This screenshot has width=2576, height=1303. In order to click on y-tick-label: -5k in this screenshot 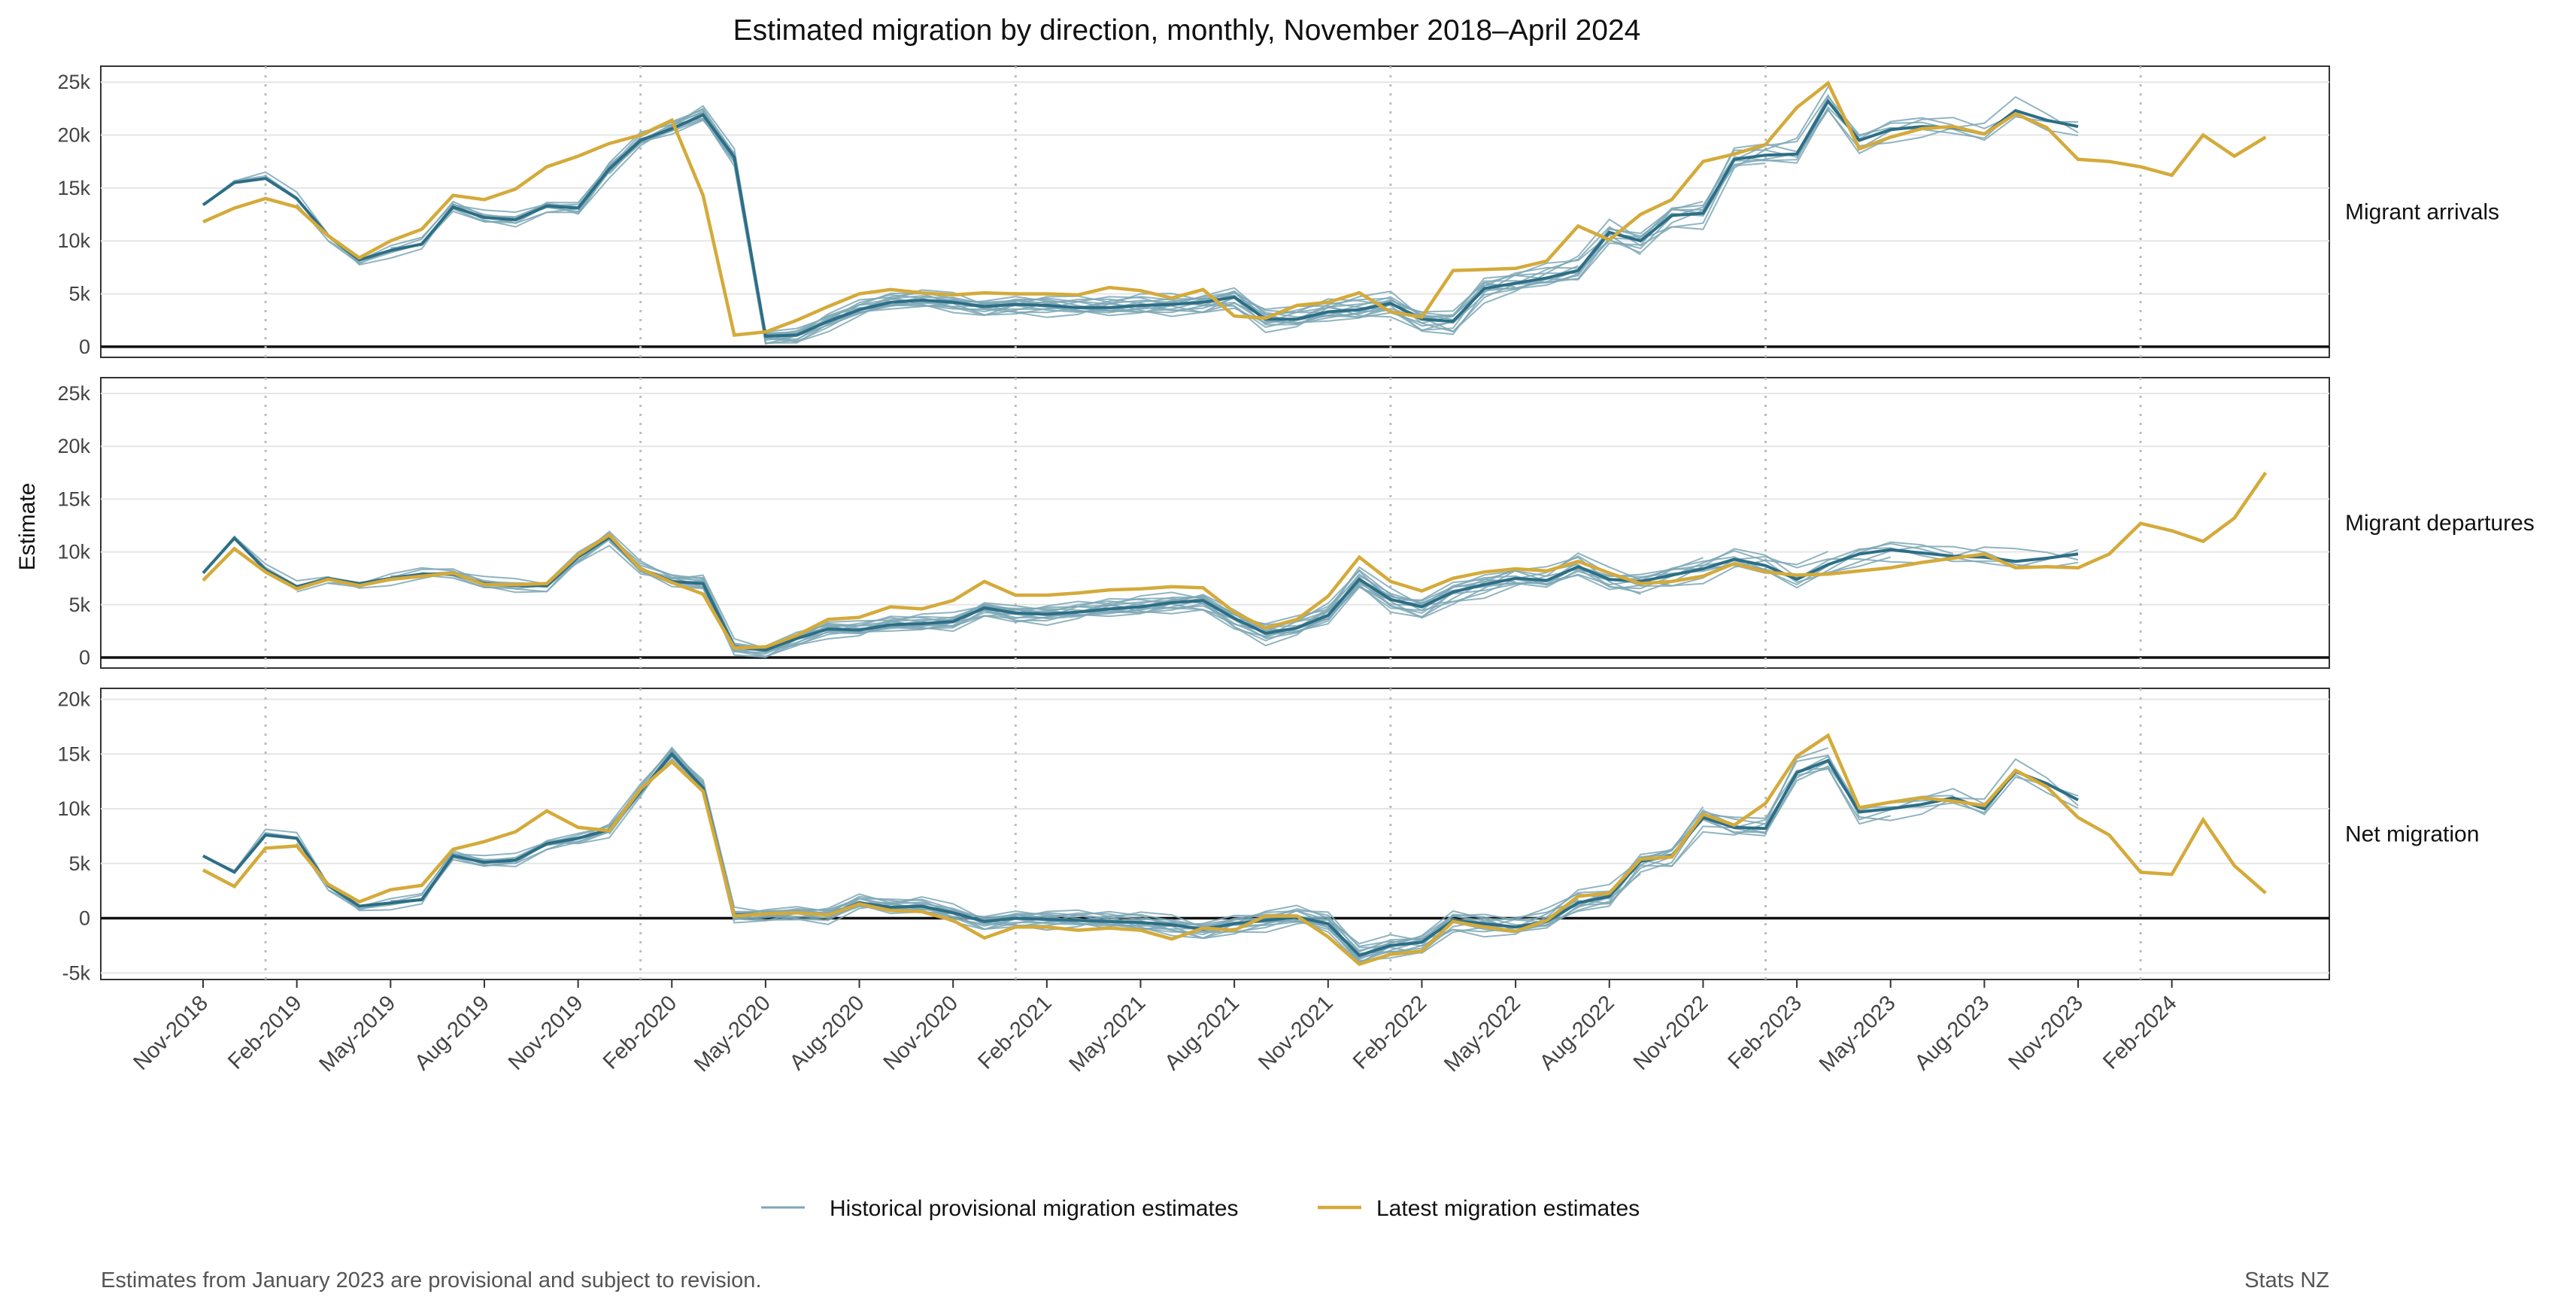, I will do `click(76, 972)`.